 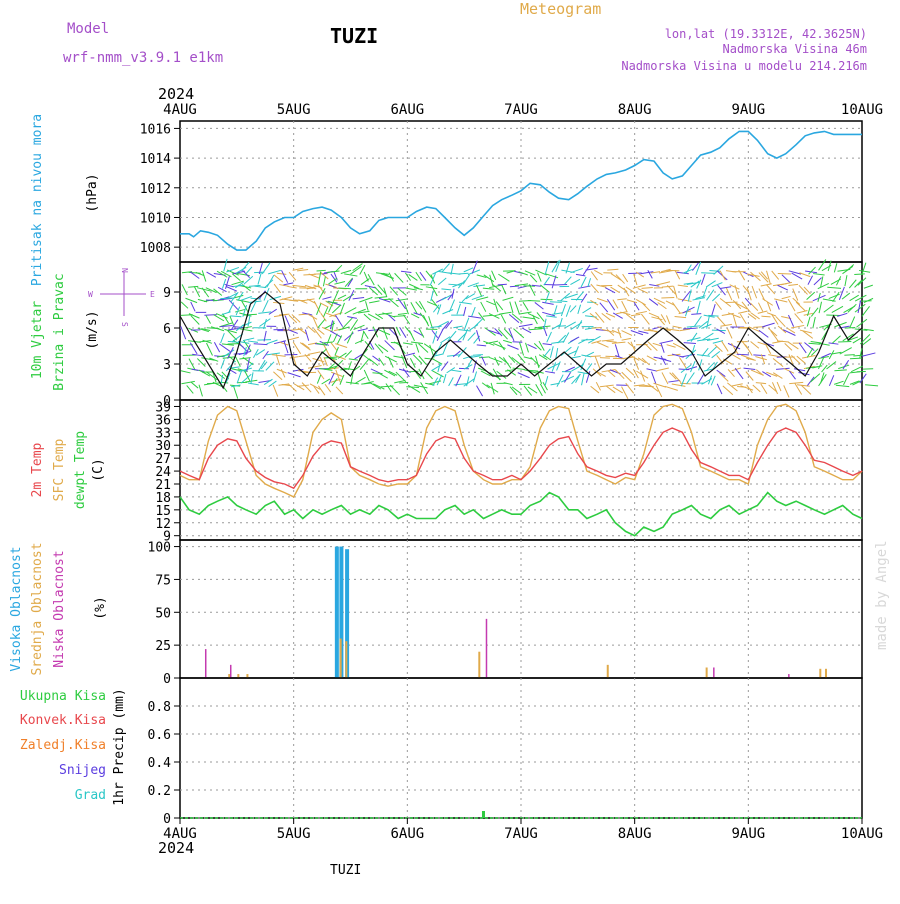 I want to click on ytick-label-precip: 0.8, so click(x=159, y=707).